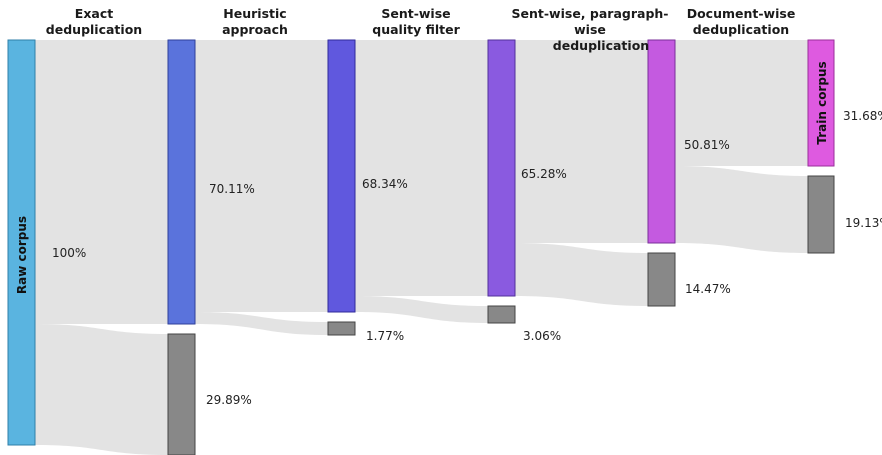 The height and width of the screenshot is (455, 882). I want to click on link-kept3-to-kept4, so click(581, 141).